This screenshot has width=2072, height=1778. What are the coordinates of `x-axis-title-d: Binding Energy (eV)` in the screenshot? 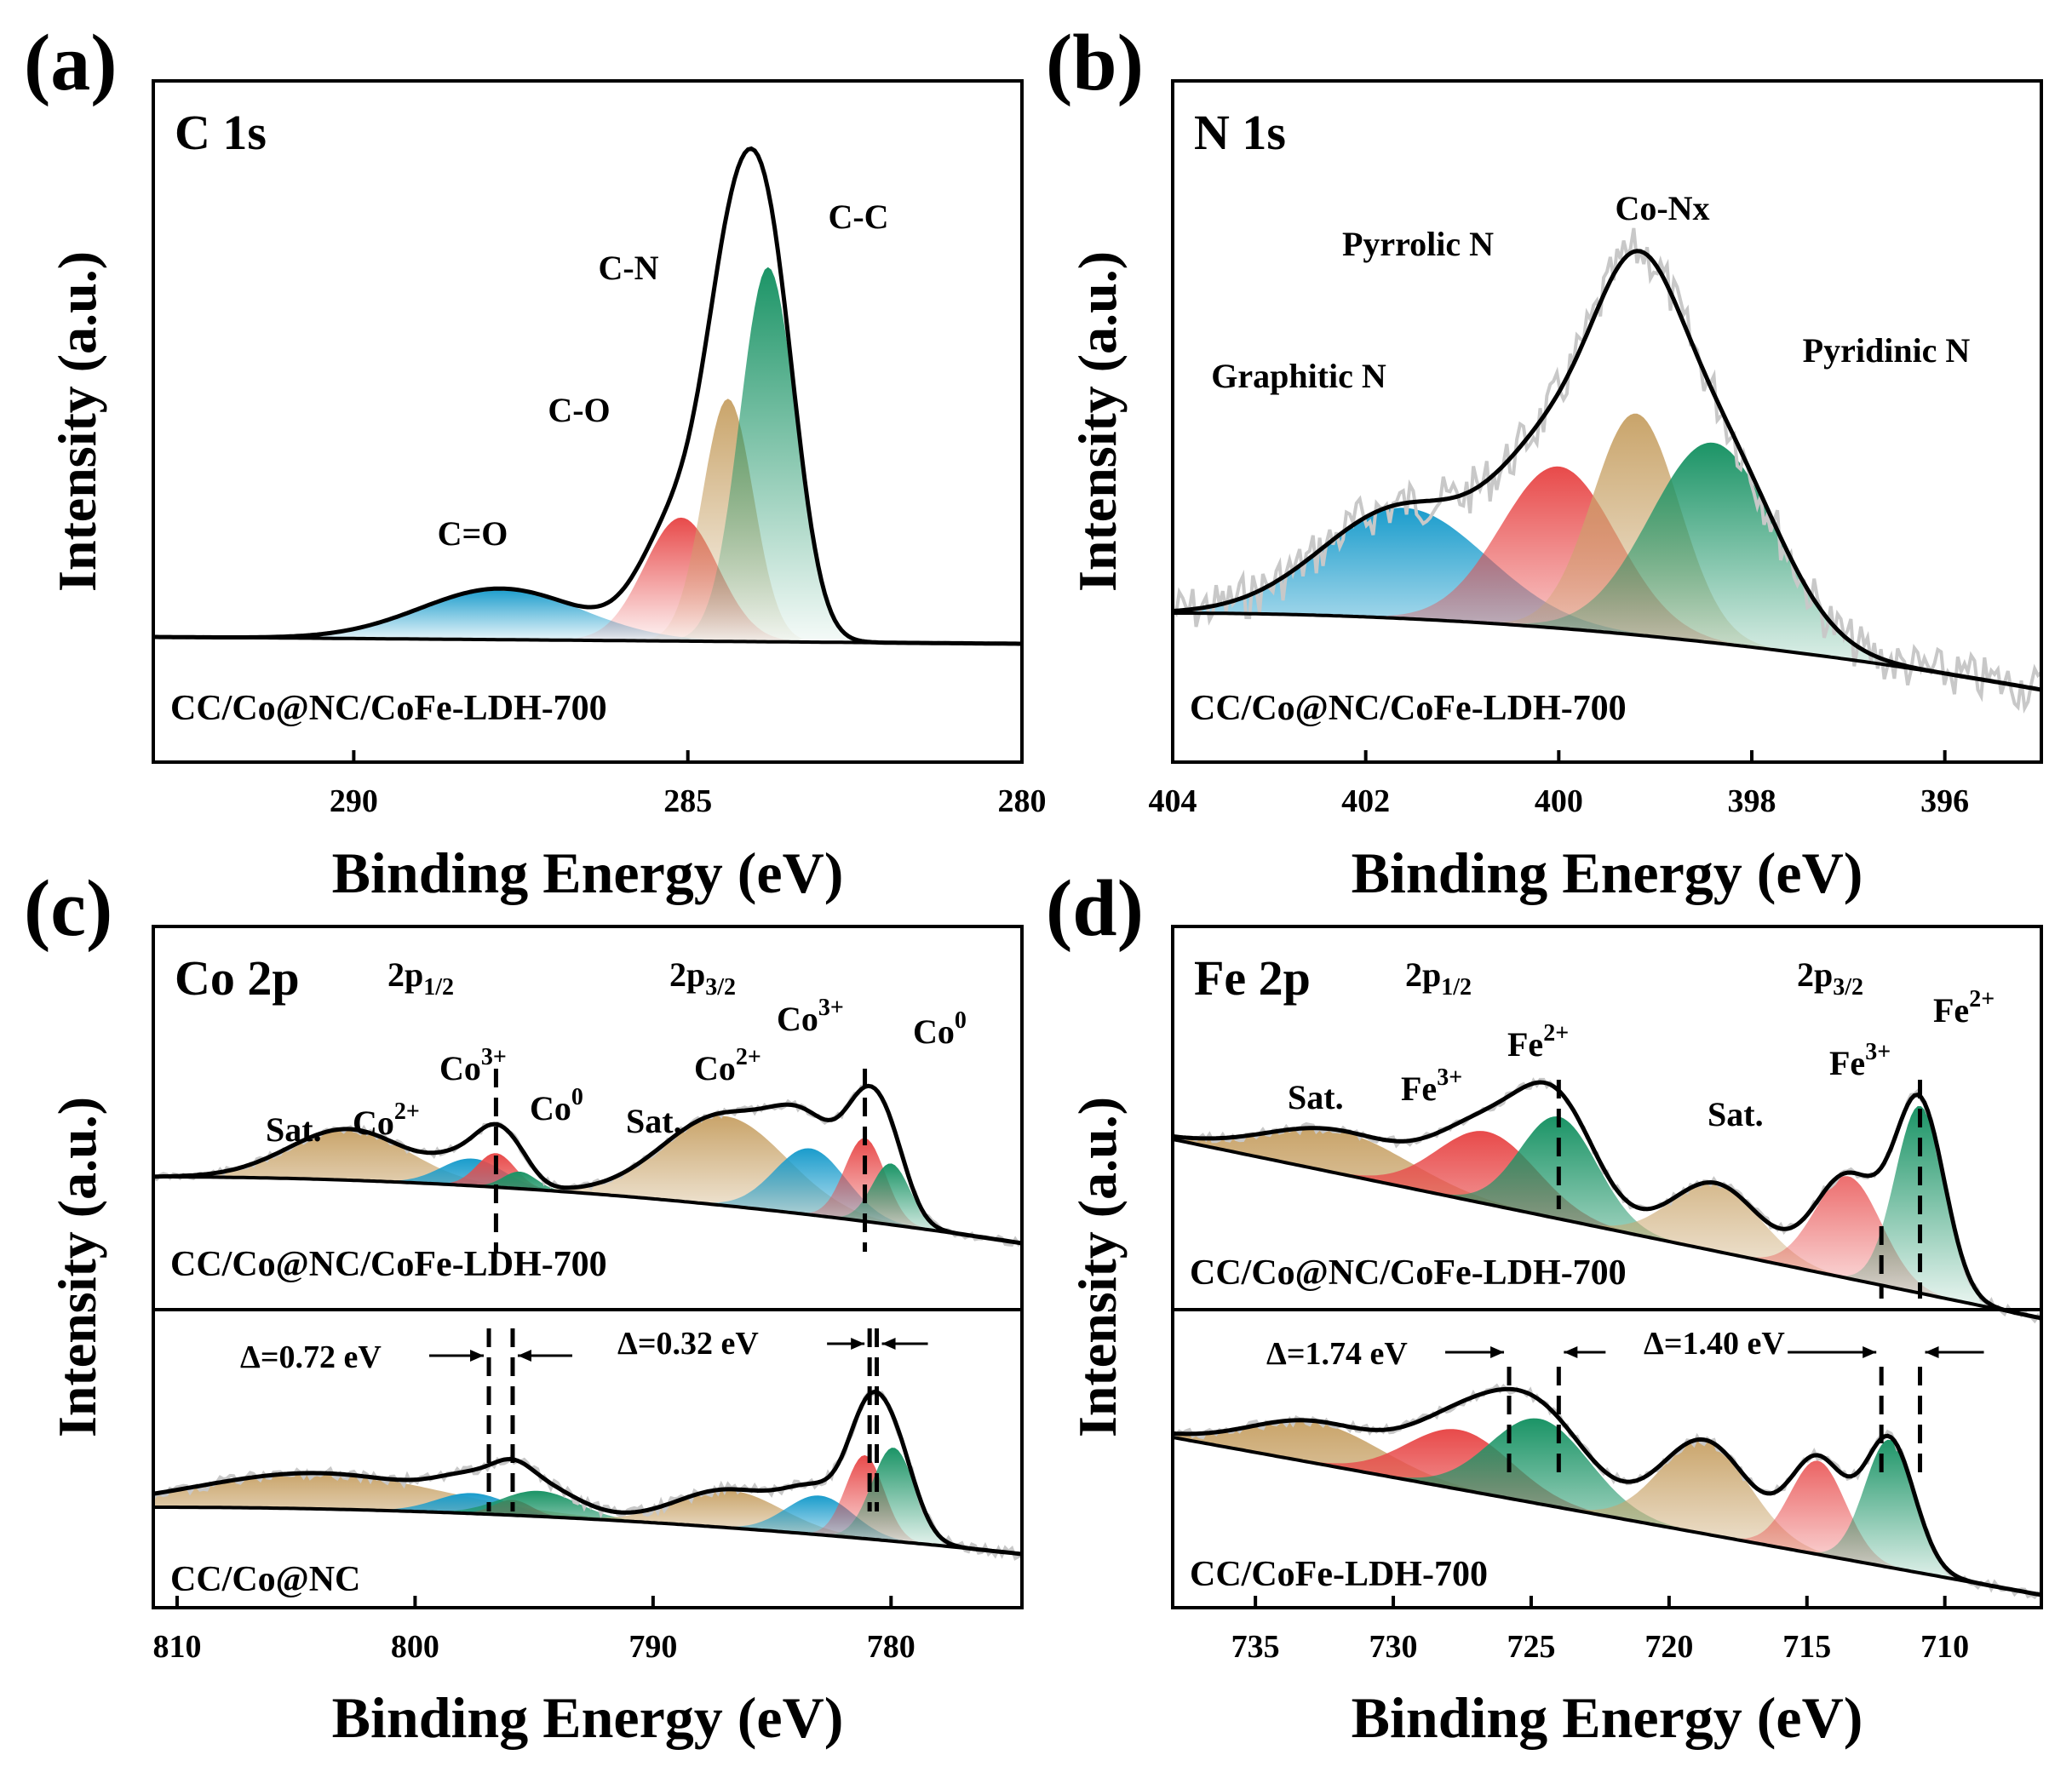 It's located at (1607, 1718).